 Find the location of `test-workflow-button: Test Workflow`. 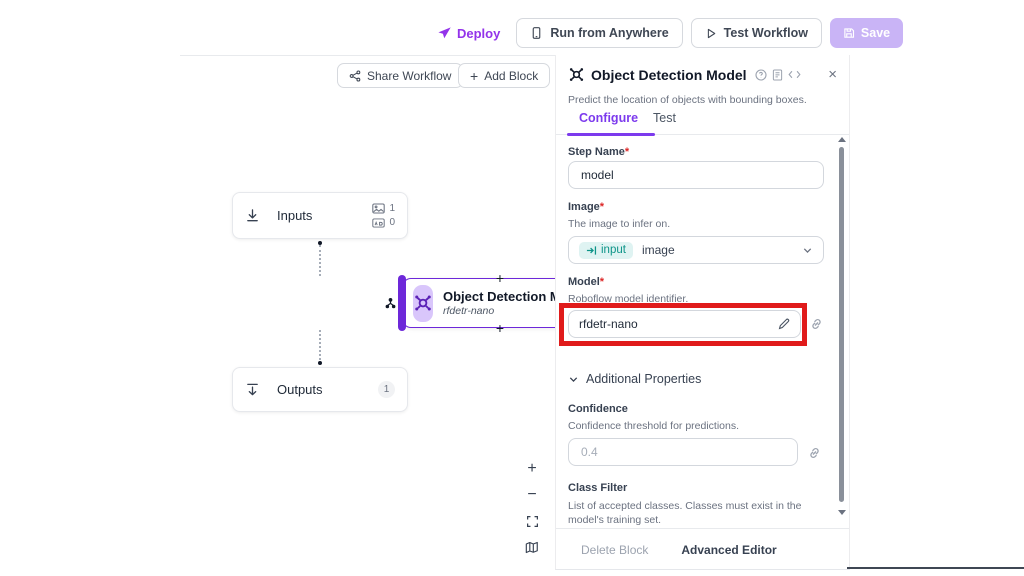

test-workflow-button: Test Workflow is located at coordinates (756, 33).